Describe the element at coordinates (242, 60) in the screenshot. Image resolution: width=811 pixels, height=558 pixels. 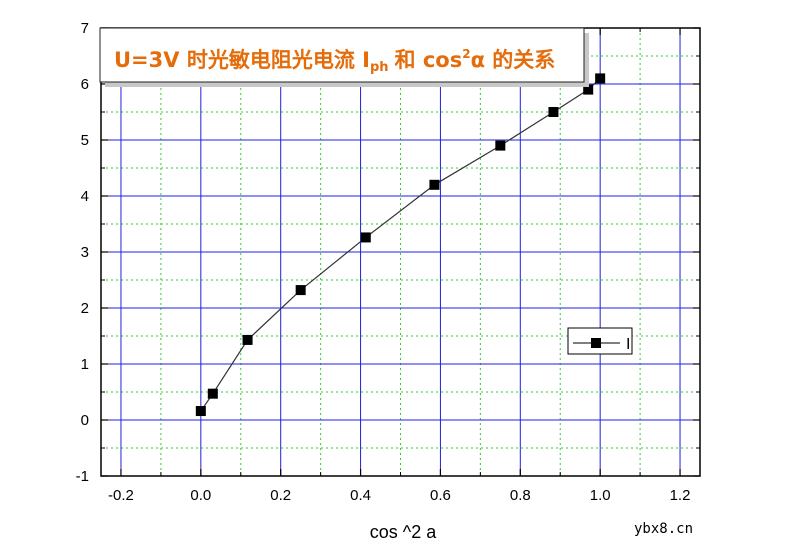
I see `title-part1: U=3V 时光敏电阻光电流 I` at that location.